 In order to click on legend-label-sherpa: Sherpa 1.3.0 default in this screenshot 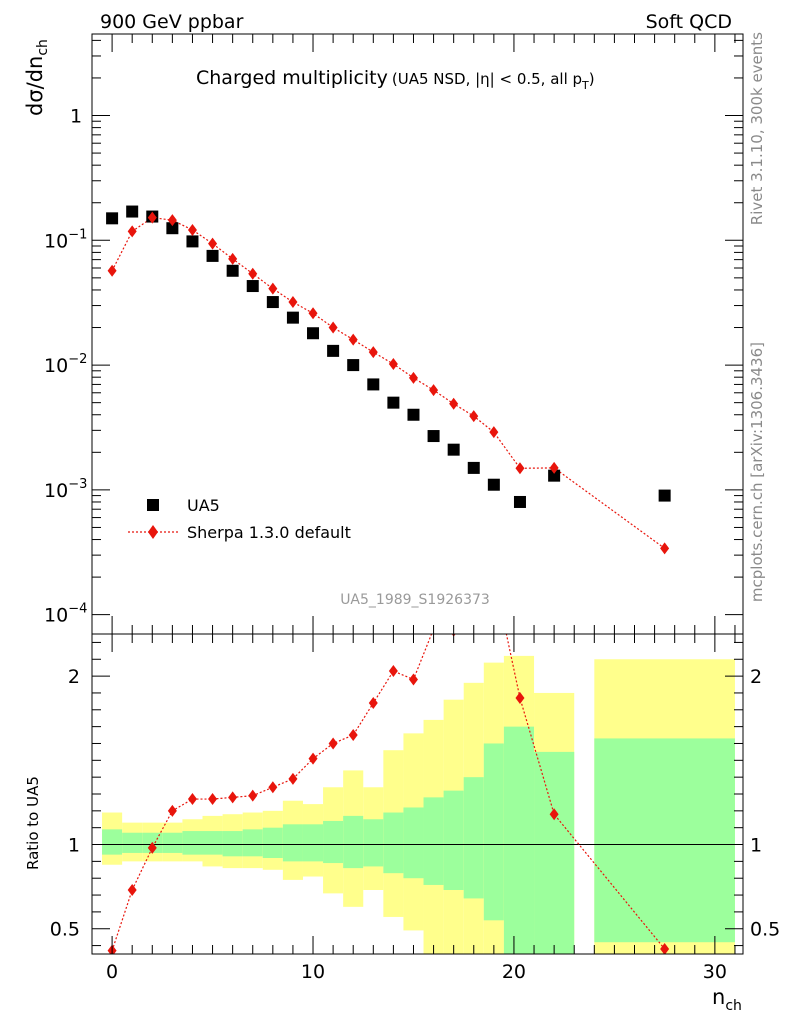, I will do `click(269, 532)`.